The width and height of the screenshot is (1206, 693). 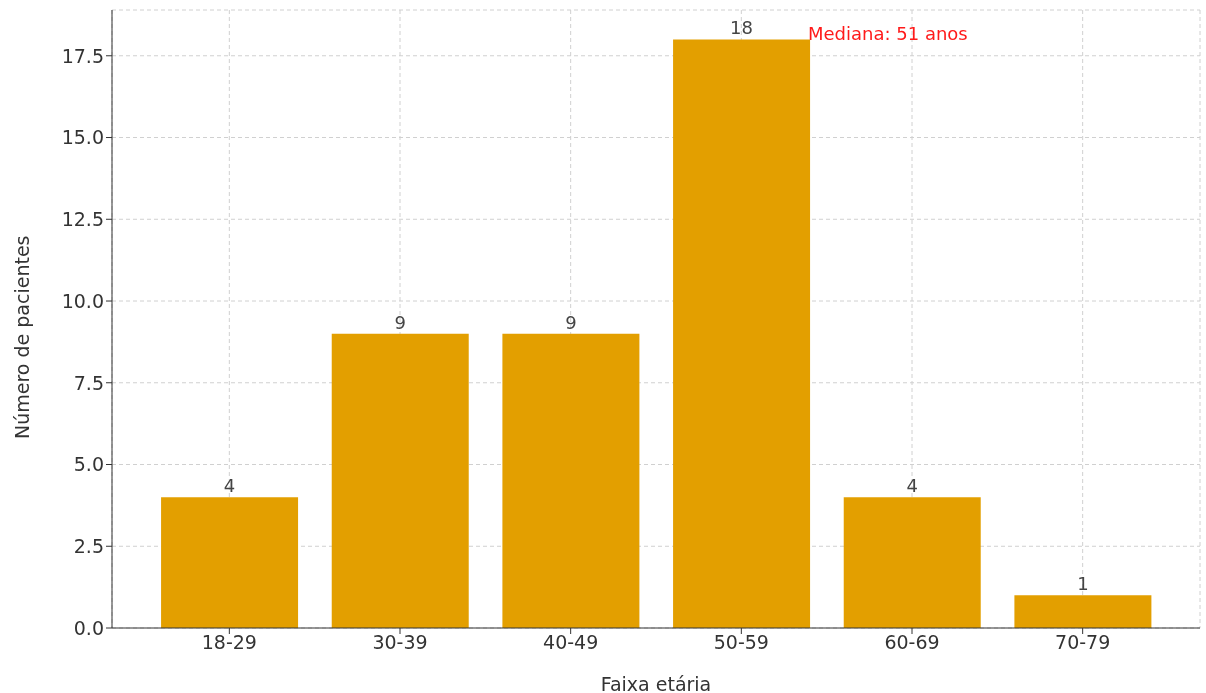 I want to click on y-tick-label: 0.0, so click(x=88, y=627).